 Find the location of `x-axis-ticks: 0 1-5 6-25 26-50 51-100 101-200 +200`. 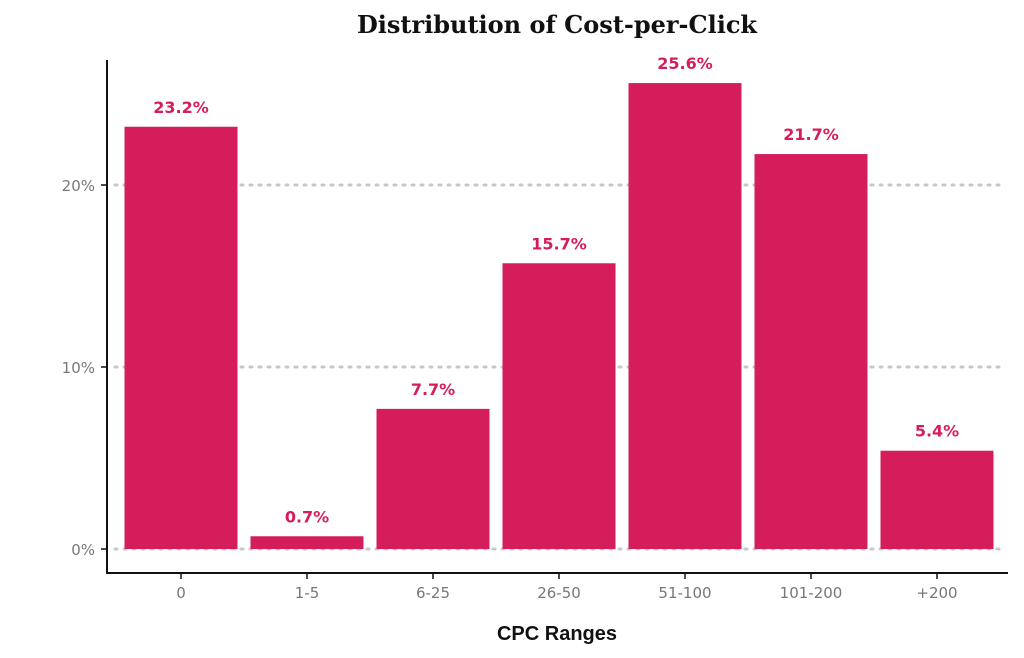

x-axis-ticks: 0 1-5 6-25 26-50 51-100 101-200 +200 is located at coordinates (567, 587).